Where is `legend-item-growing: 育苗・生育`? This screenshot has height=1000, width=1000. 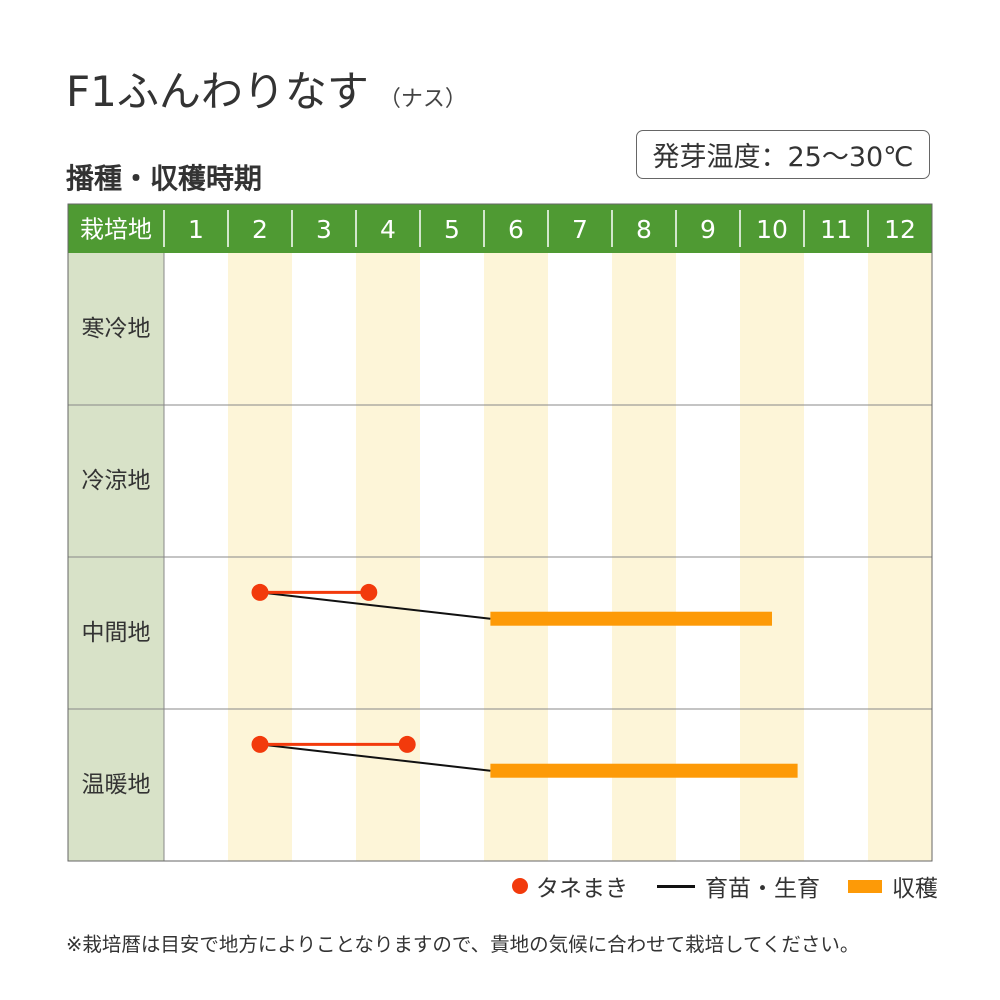 legend-item-growing: 育苗・生育 is located at coordinates (738, 886).